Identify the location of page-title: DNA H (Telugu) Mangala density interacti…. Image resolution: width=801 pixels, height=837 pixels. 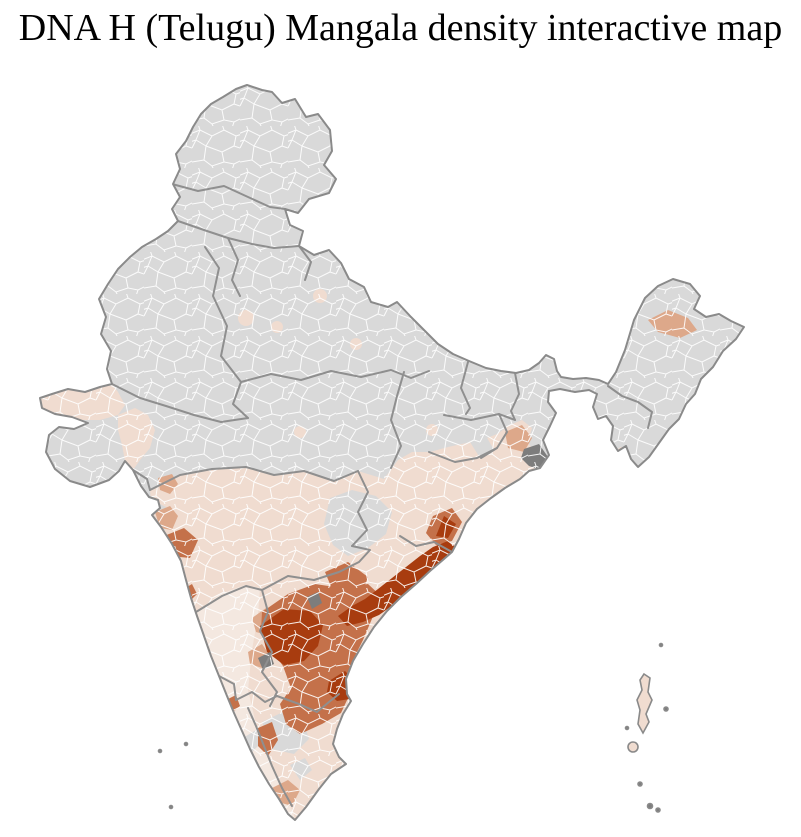
(400, 28).